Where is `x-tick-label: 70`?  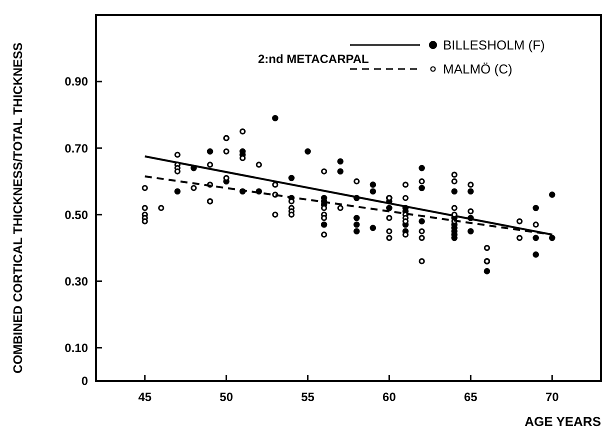
x-tick-label: 70 is located at coordinates (552, 397).